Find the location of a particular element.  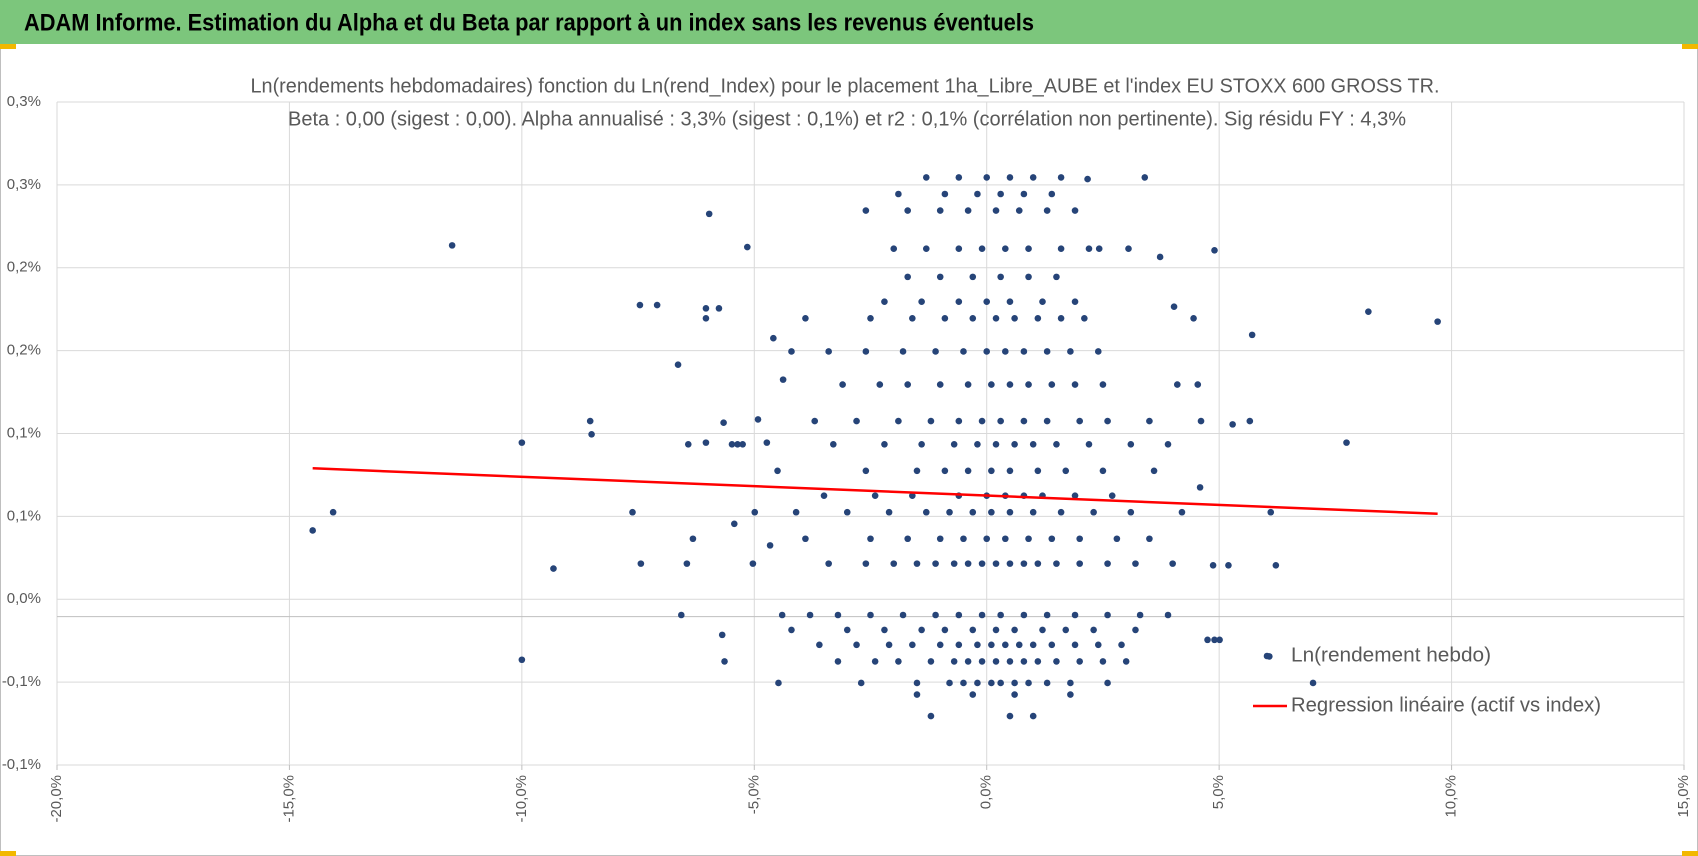

legend-label: Regression linéaire (actif vs index) is located at coordinates (1446, 705).